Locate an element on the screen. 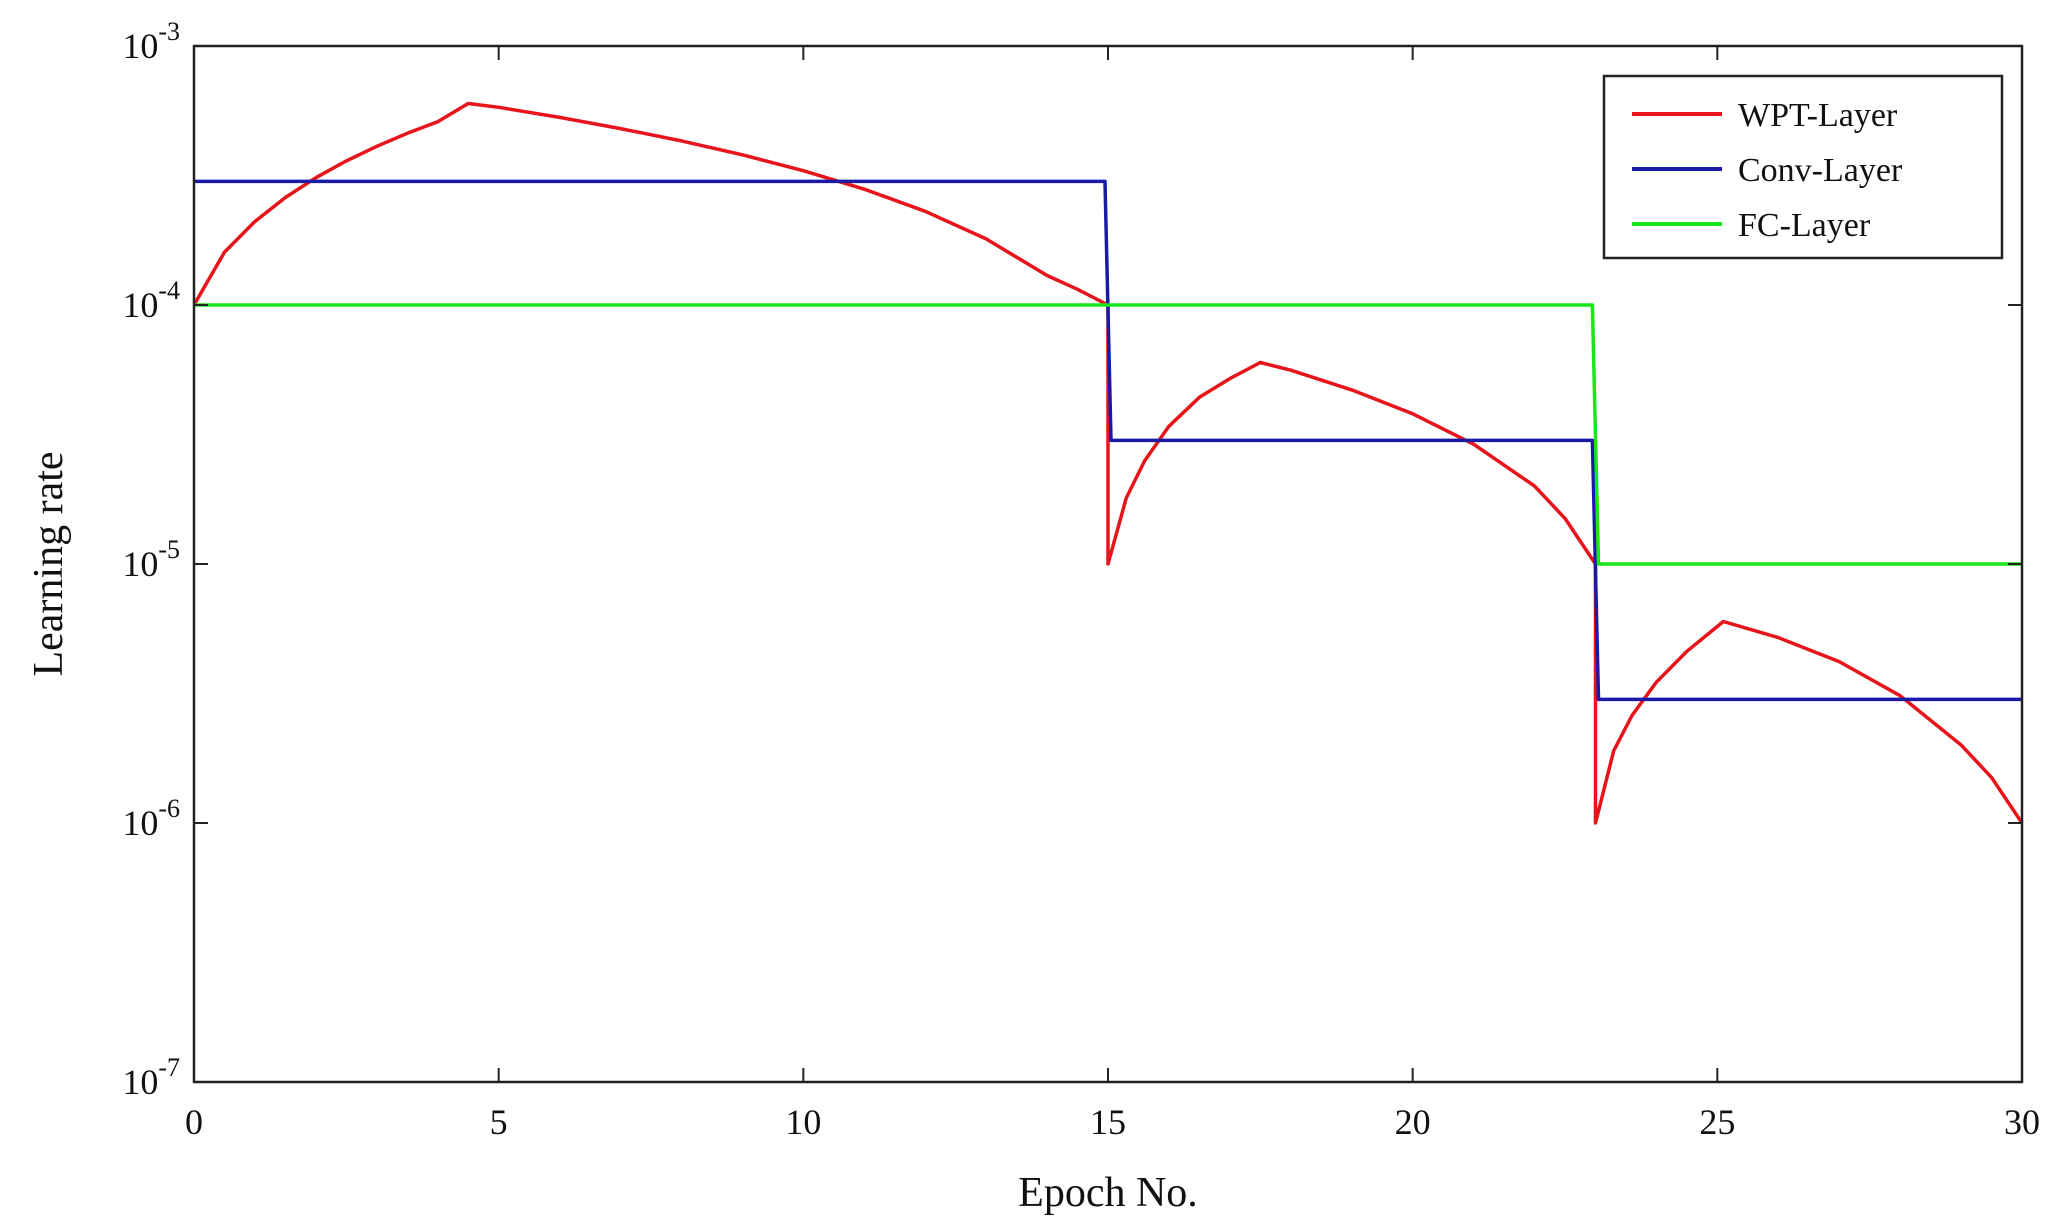 The image size is (2070, 1230). y-tick-label: 10⁻⁴ is located at coordinates (151, 300).